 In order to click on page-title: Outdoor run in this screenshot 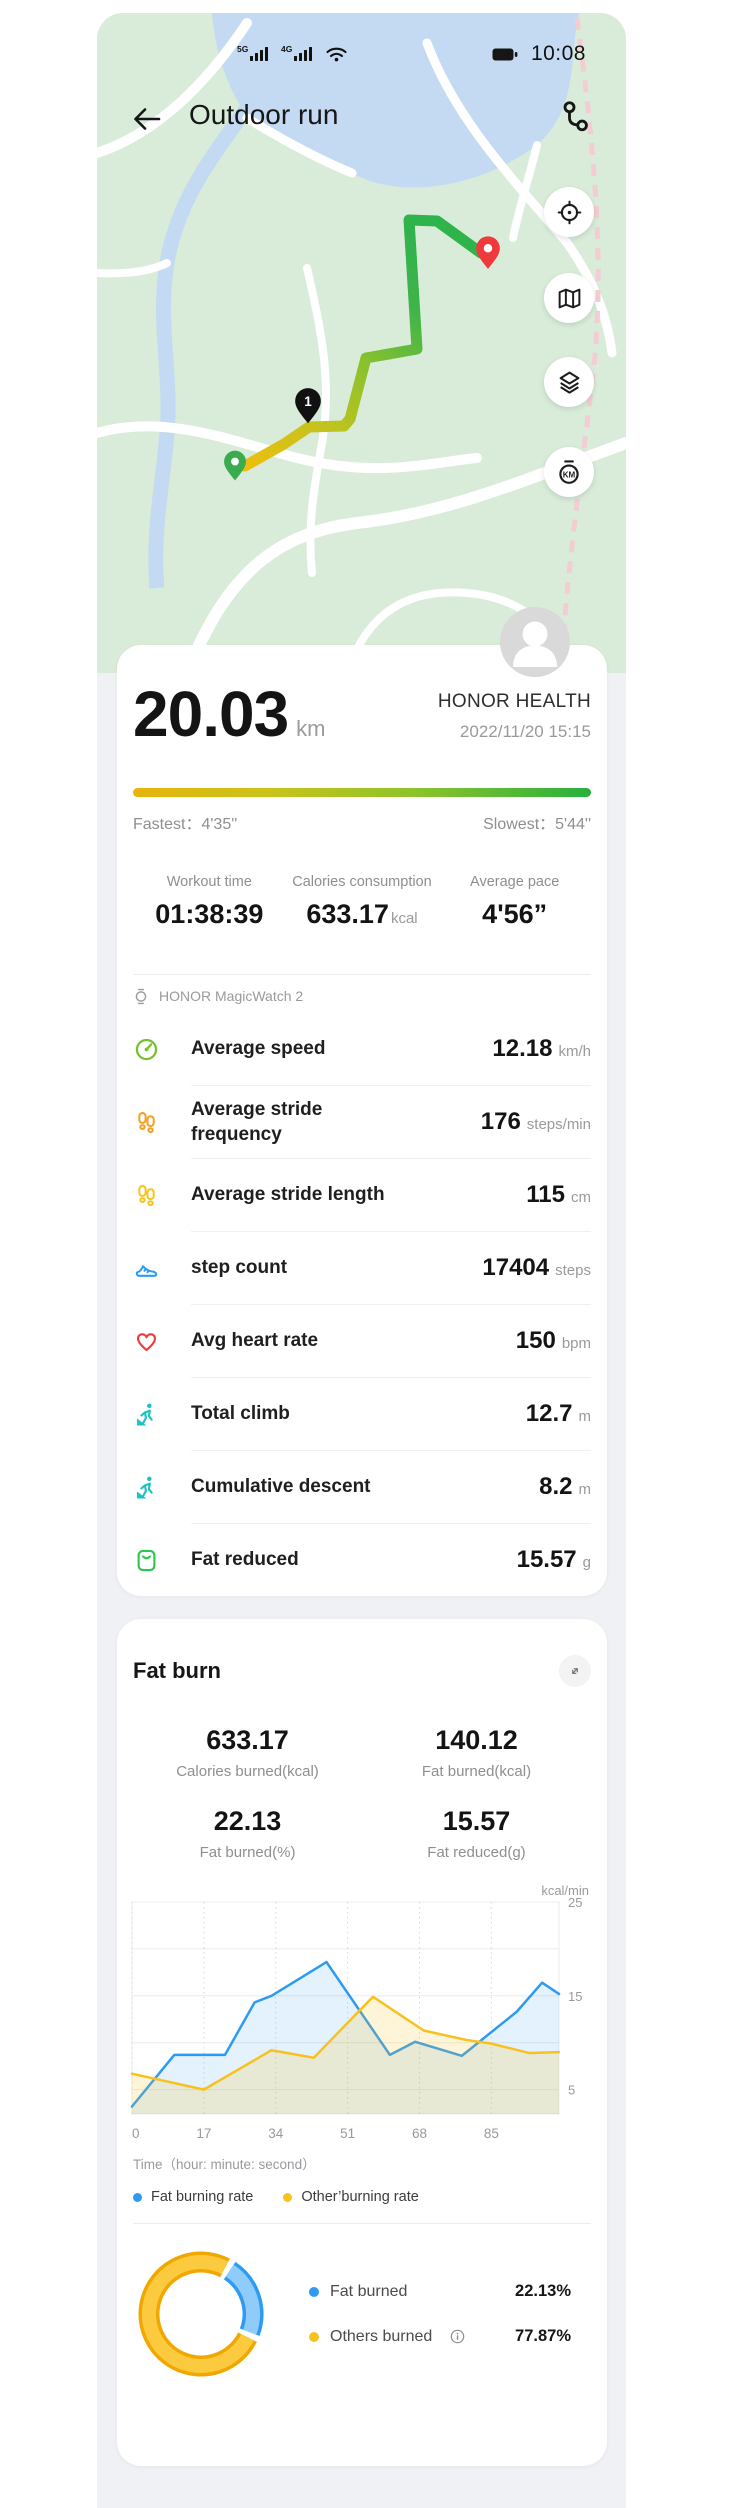, I will do `click(264, 114)`.